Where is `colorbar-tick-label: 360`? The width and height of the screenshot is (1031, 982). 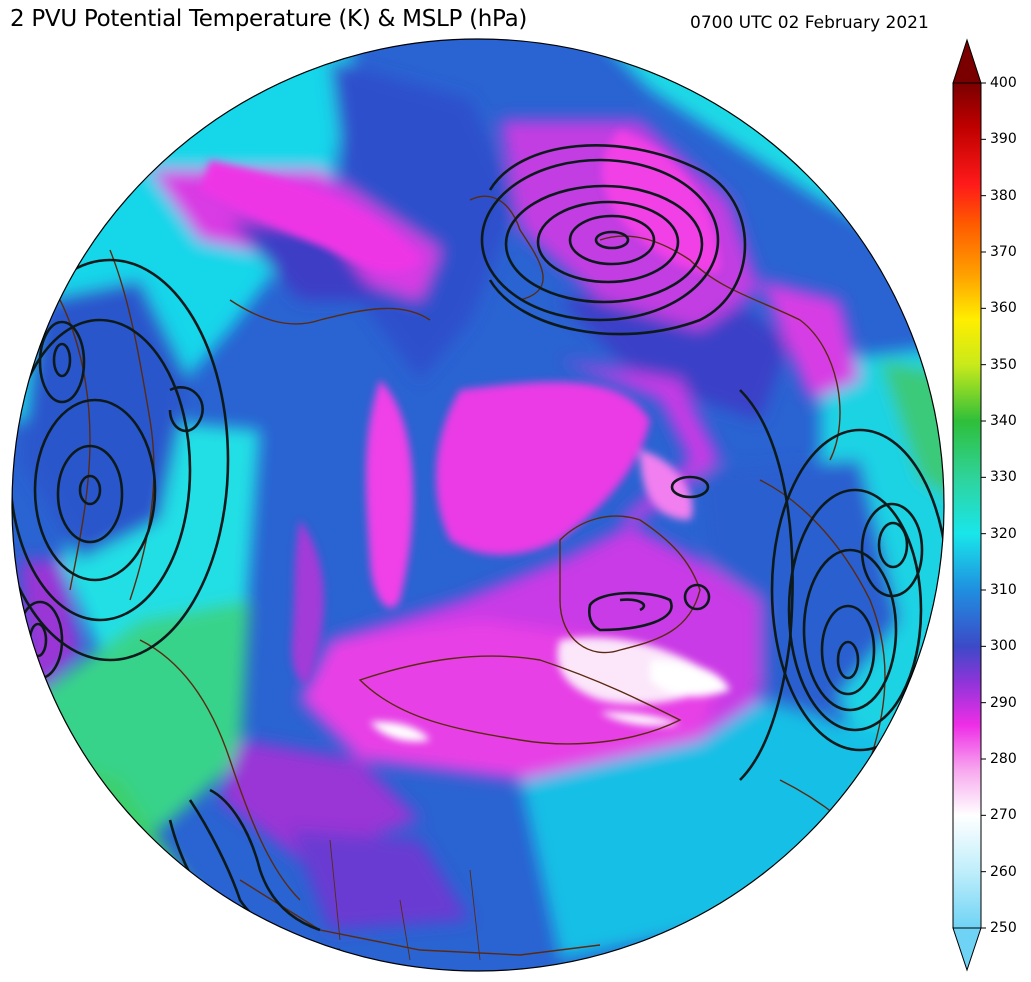
colorbar-tick-label: 360 is located at coordinates (1003, 308).